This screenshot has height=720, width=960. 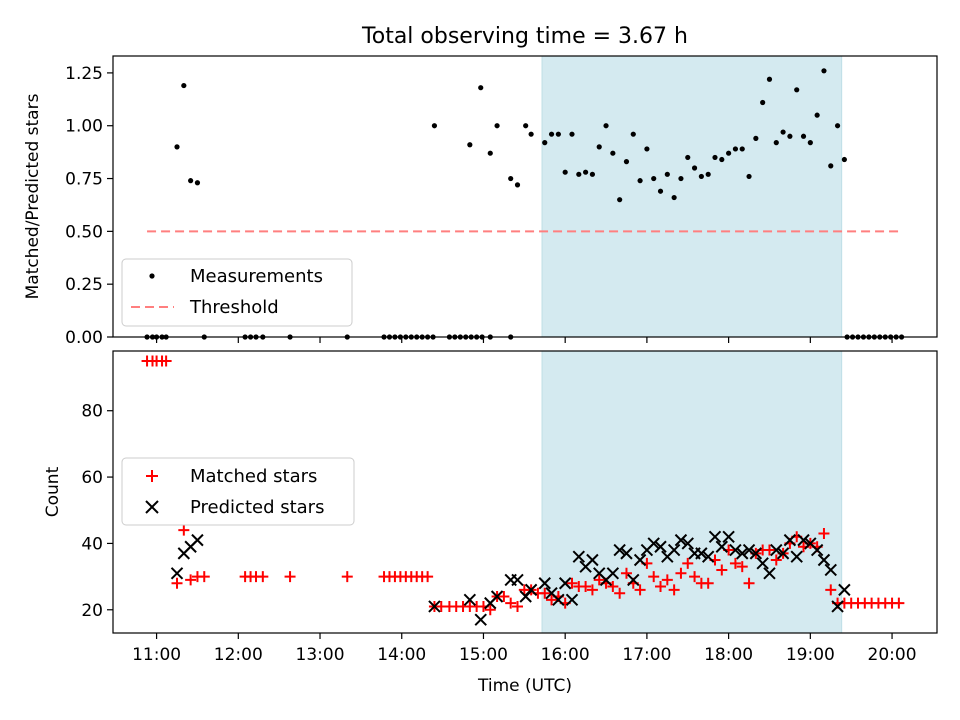 I want to click on bottom-x-axis-label: Time (UTC), so click(x=524, y=686).